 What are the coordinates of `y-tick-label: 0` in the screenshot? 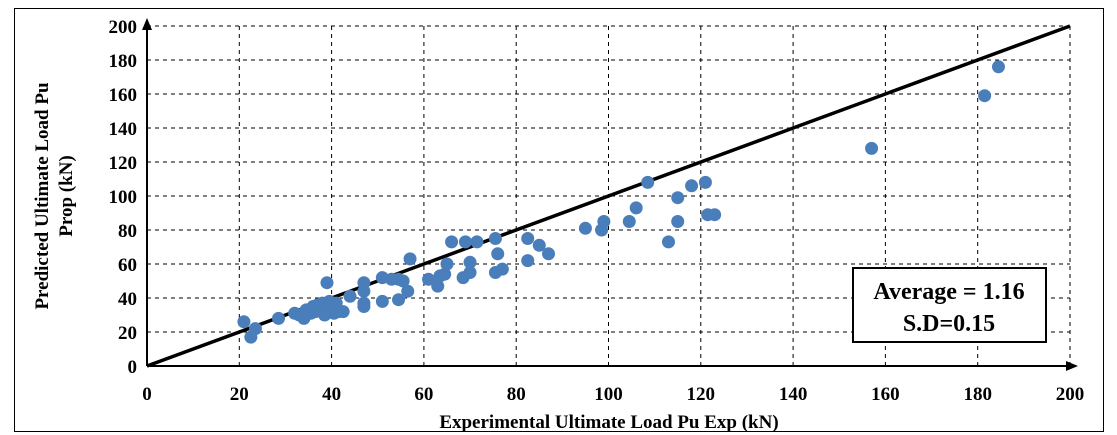 It's located at (133, 367).